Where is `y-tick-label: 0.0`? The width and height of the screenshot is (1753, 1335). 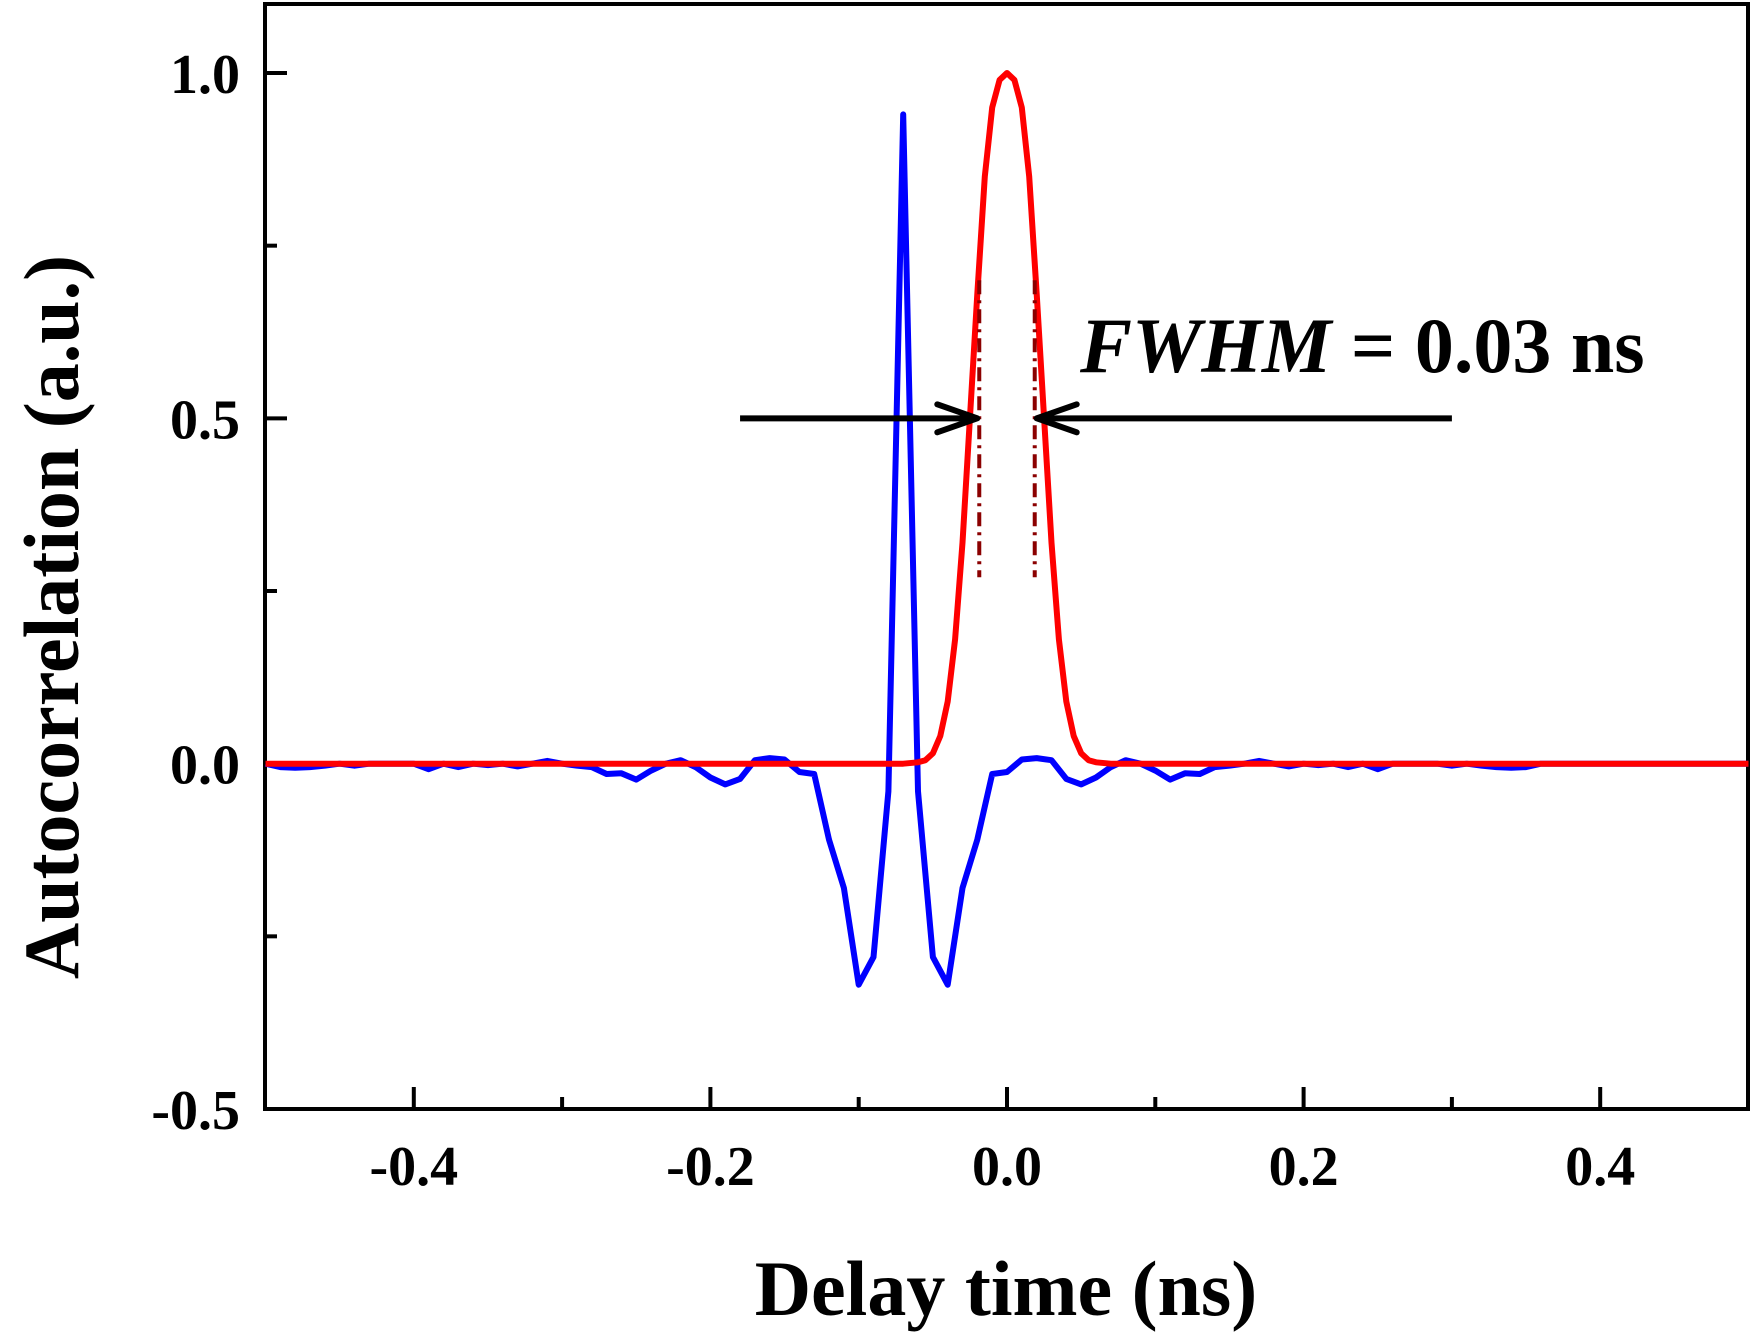
y-tick-label: 0.0 is located at coordinates (205, 766).